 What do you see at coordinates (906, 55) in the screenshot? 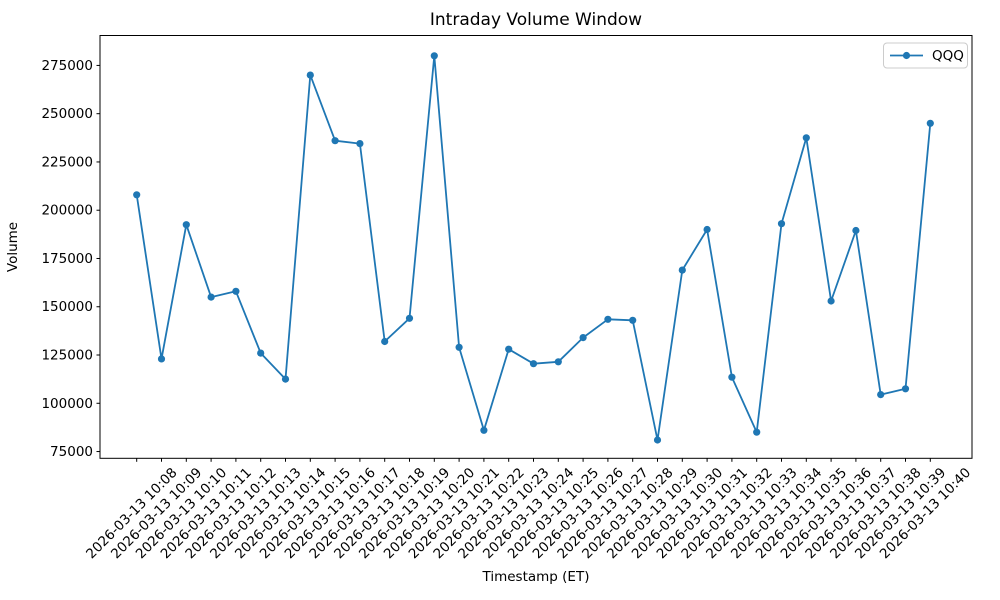
I see `legend-marker-icon` at bounding box center [906, 55].